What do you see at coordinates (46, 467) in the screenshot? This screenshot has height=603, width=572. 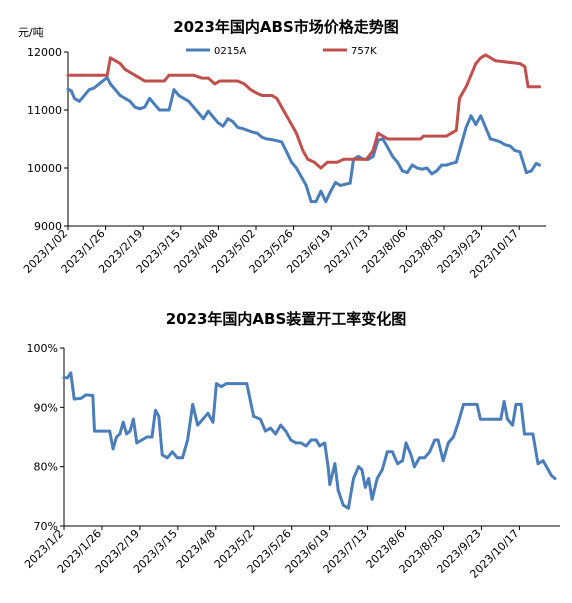 I see `y-tick-label: 80%` at bounding box center [46, 467].